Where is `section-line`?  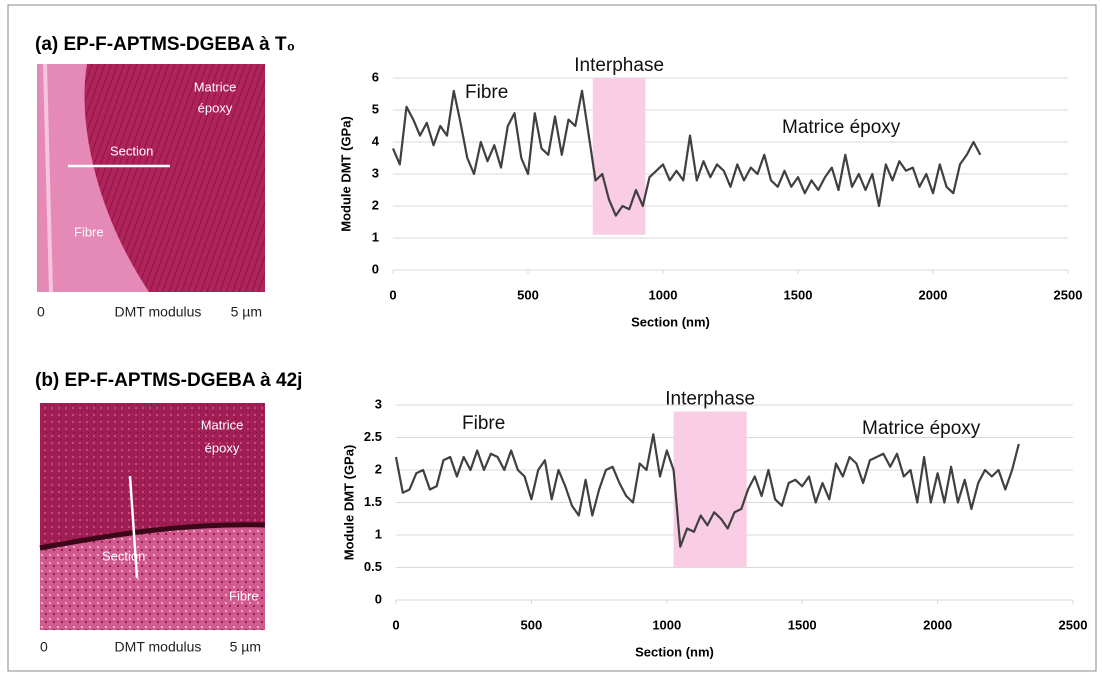
section-line is located at coordinates (133, 527).